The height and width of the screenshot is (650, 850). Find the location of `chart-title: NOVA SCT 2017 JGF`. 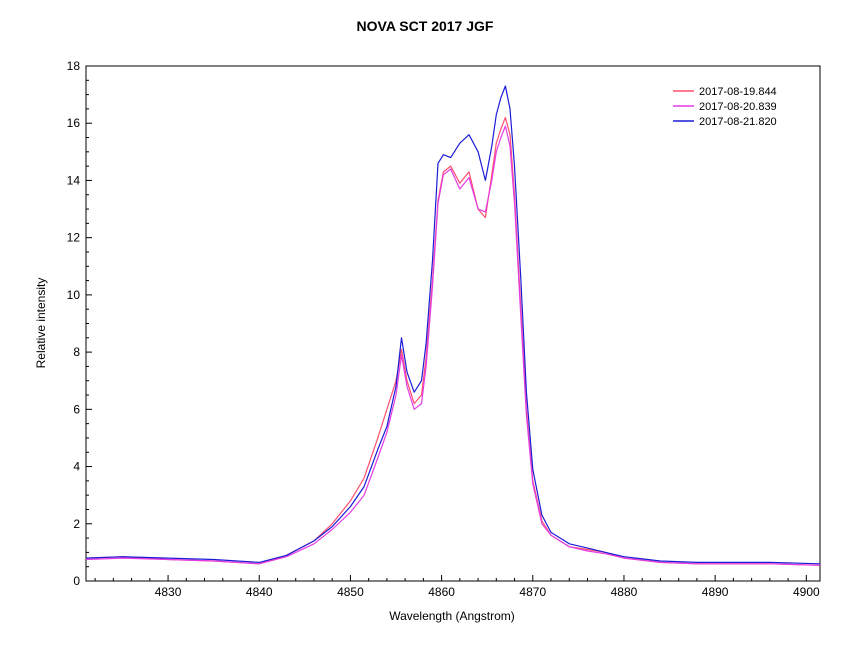

chart-title: NOVA SCT 2017 JGF is located at coordinates (425, 26).